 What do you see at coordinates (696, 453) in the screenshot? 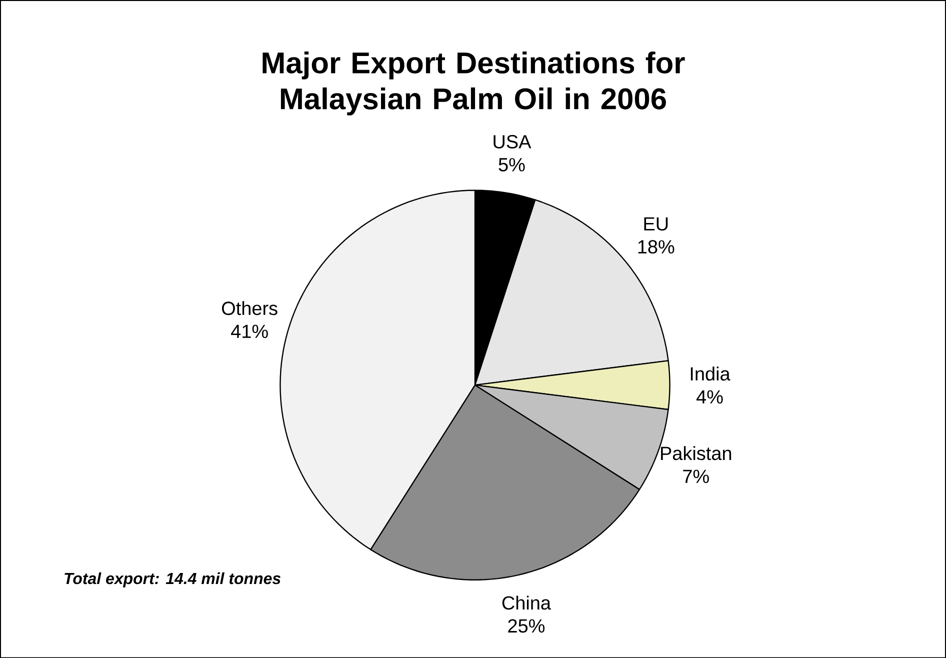
I see `slice-label: Pakistan` at bounding box center [696, 453].